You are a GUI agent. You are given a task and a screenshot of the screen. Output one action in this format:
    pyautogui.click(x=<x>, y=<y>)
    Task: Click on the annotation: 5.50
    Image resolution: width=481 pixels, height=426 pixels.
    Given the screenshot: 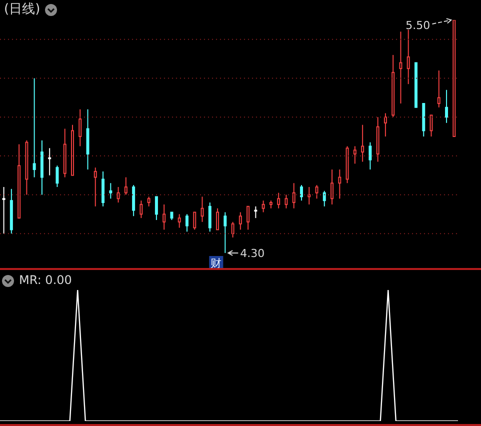 What is the action you would take?
    pyautogui.click(x=418, y=25)
    